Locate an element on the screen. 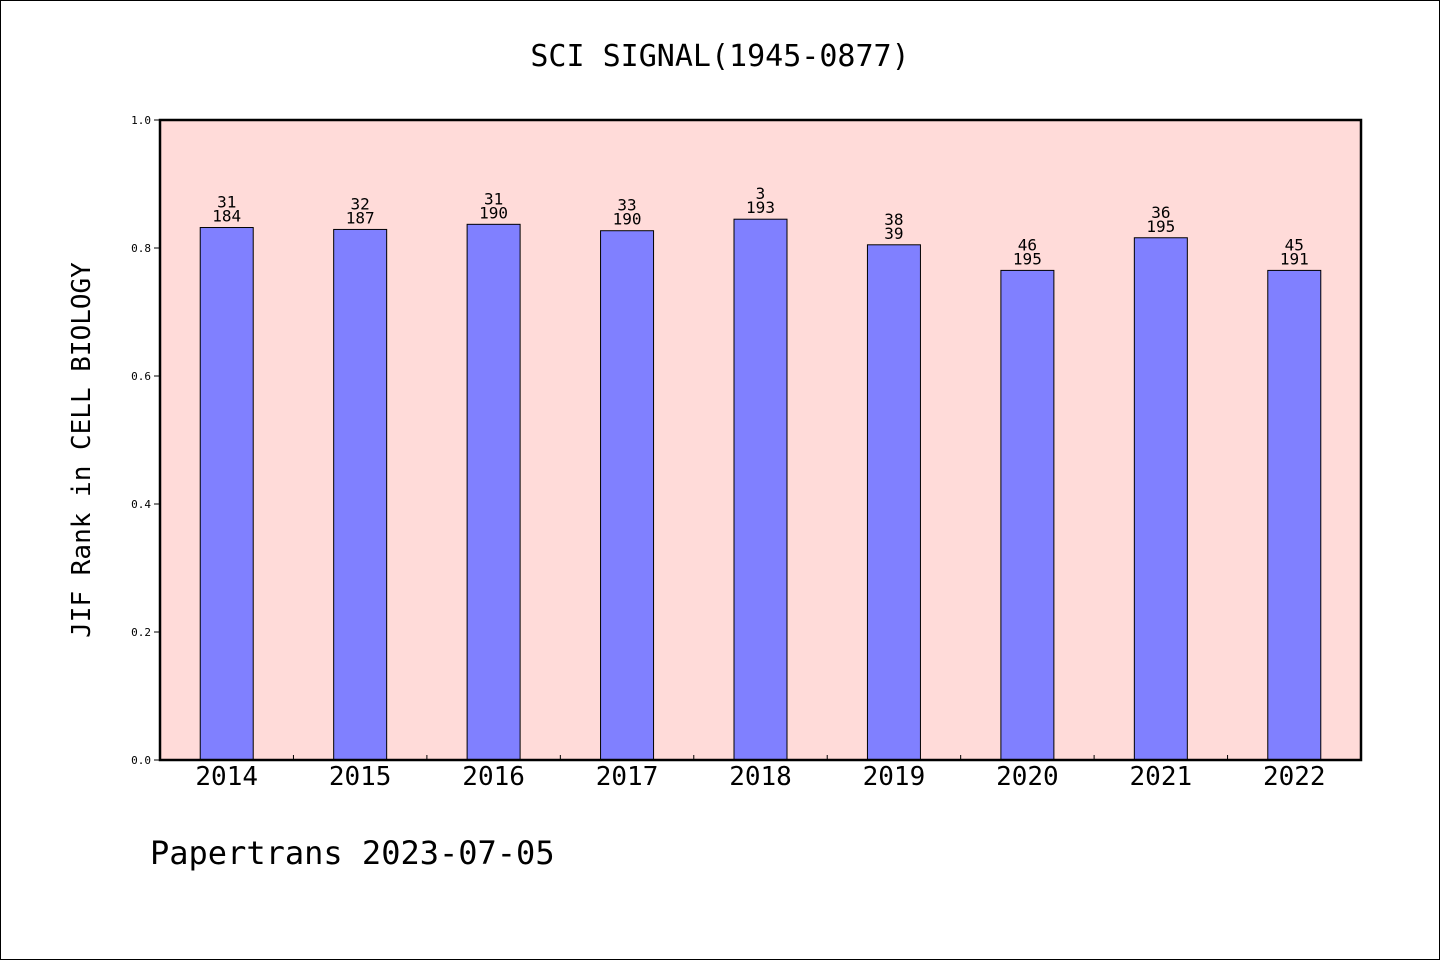 Image resolution: width=1440 pixels, height=960 pixels. y-tick-label-0.6: 0.6 is located at coordinates (141, 376).